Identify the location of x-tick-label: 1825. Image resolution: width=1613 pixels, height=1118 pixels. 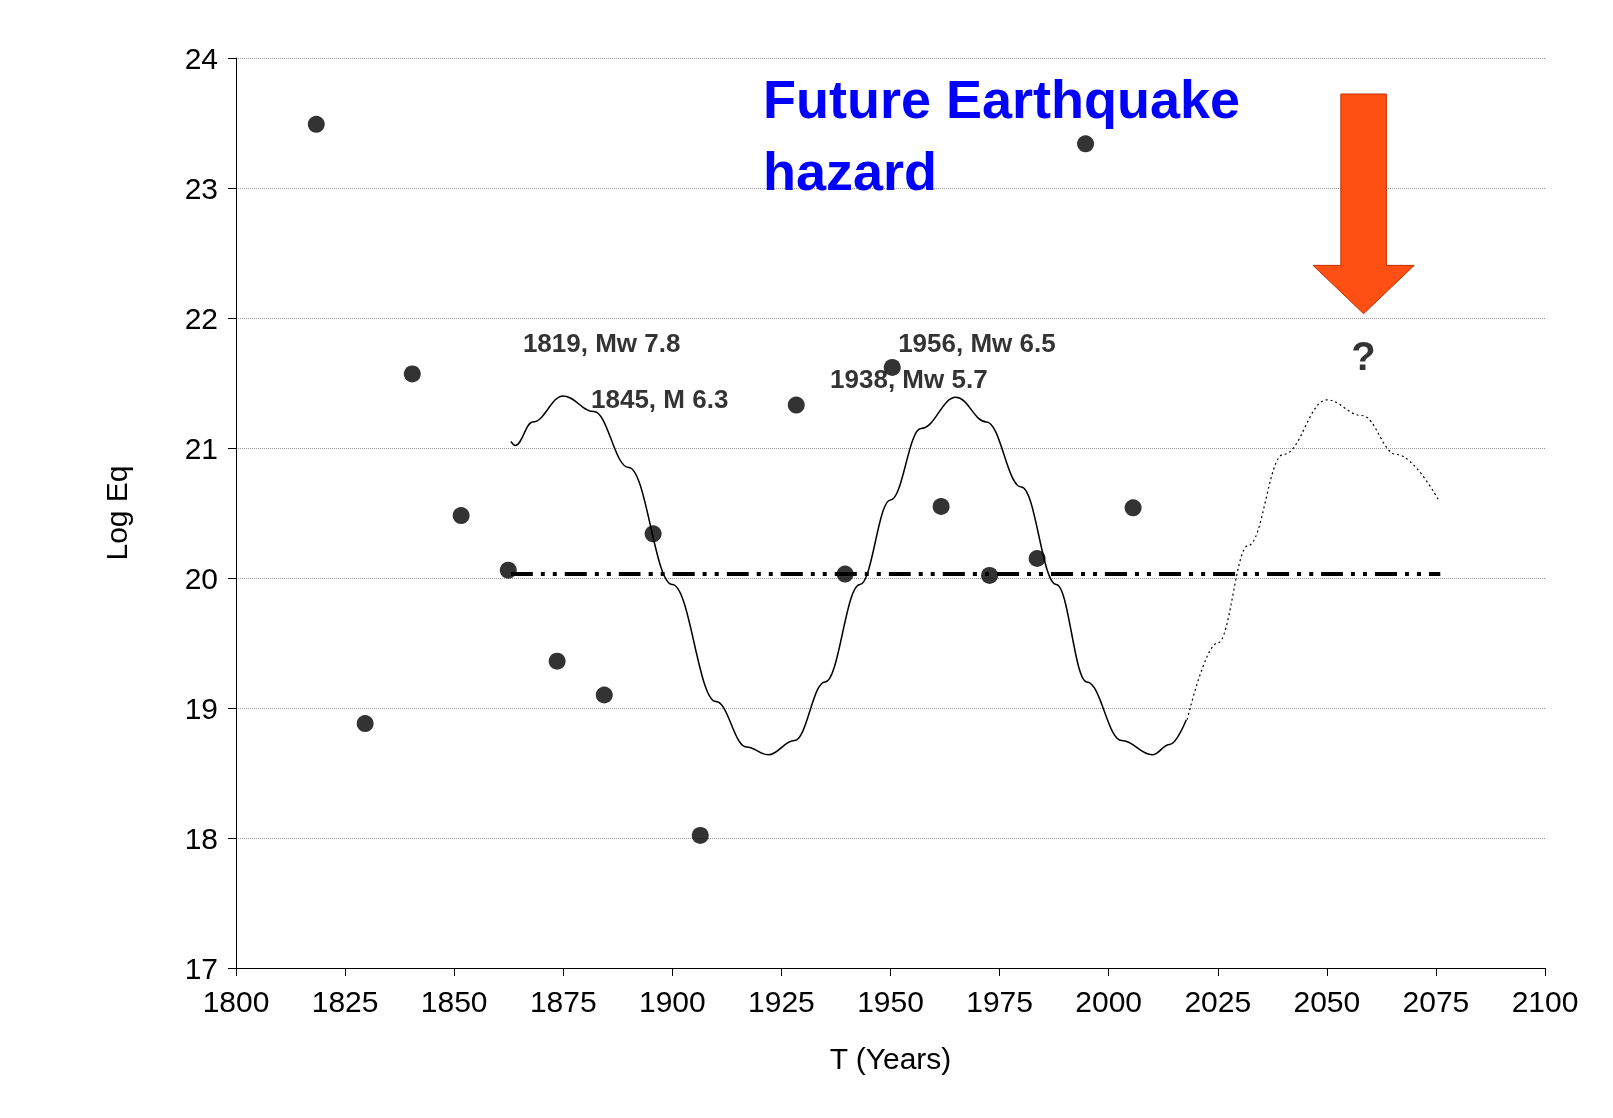
(345, 1001).